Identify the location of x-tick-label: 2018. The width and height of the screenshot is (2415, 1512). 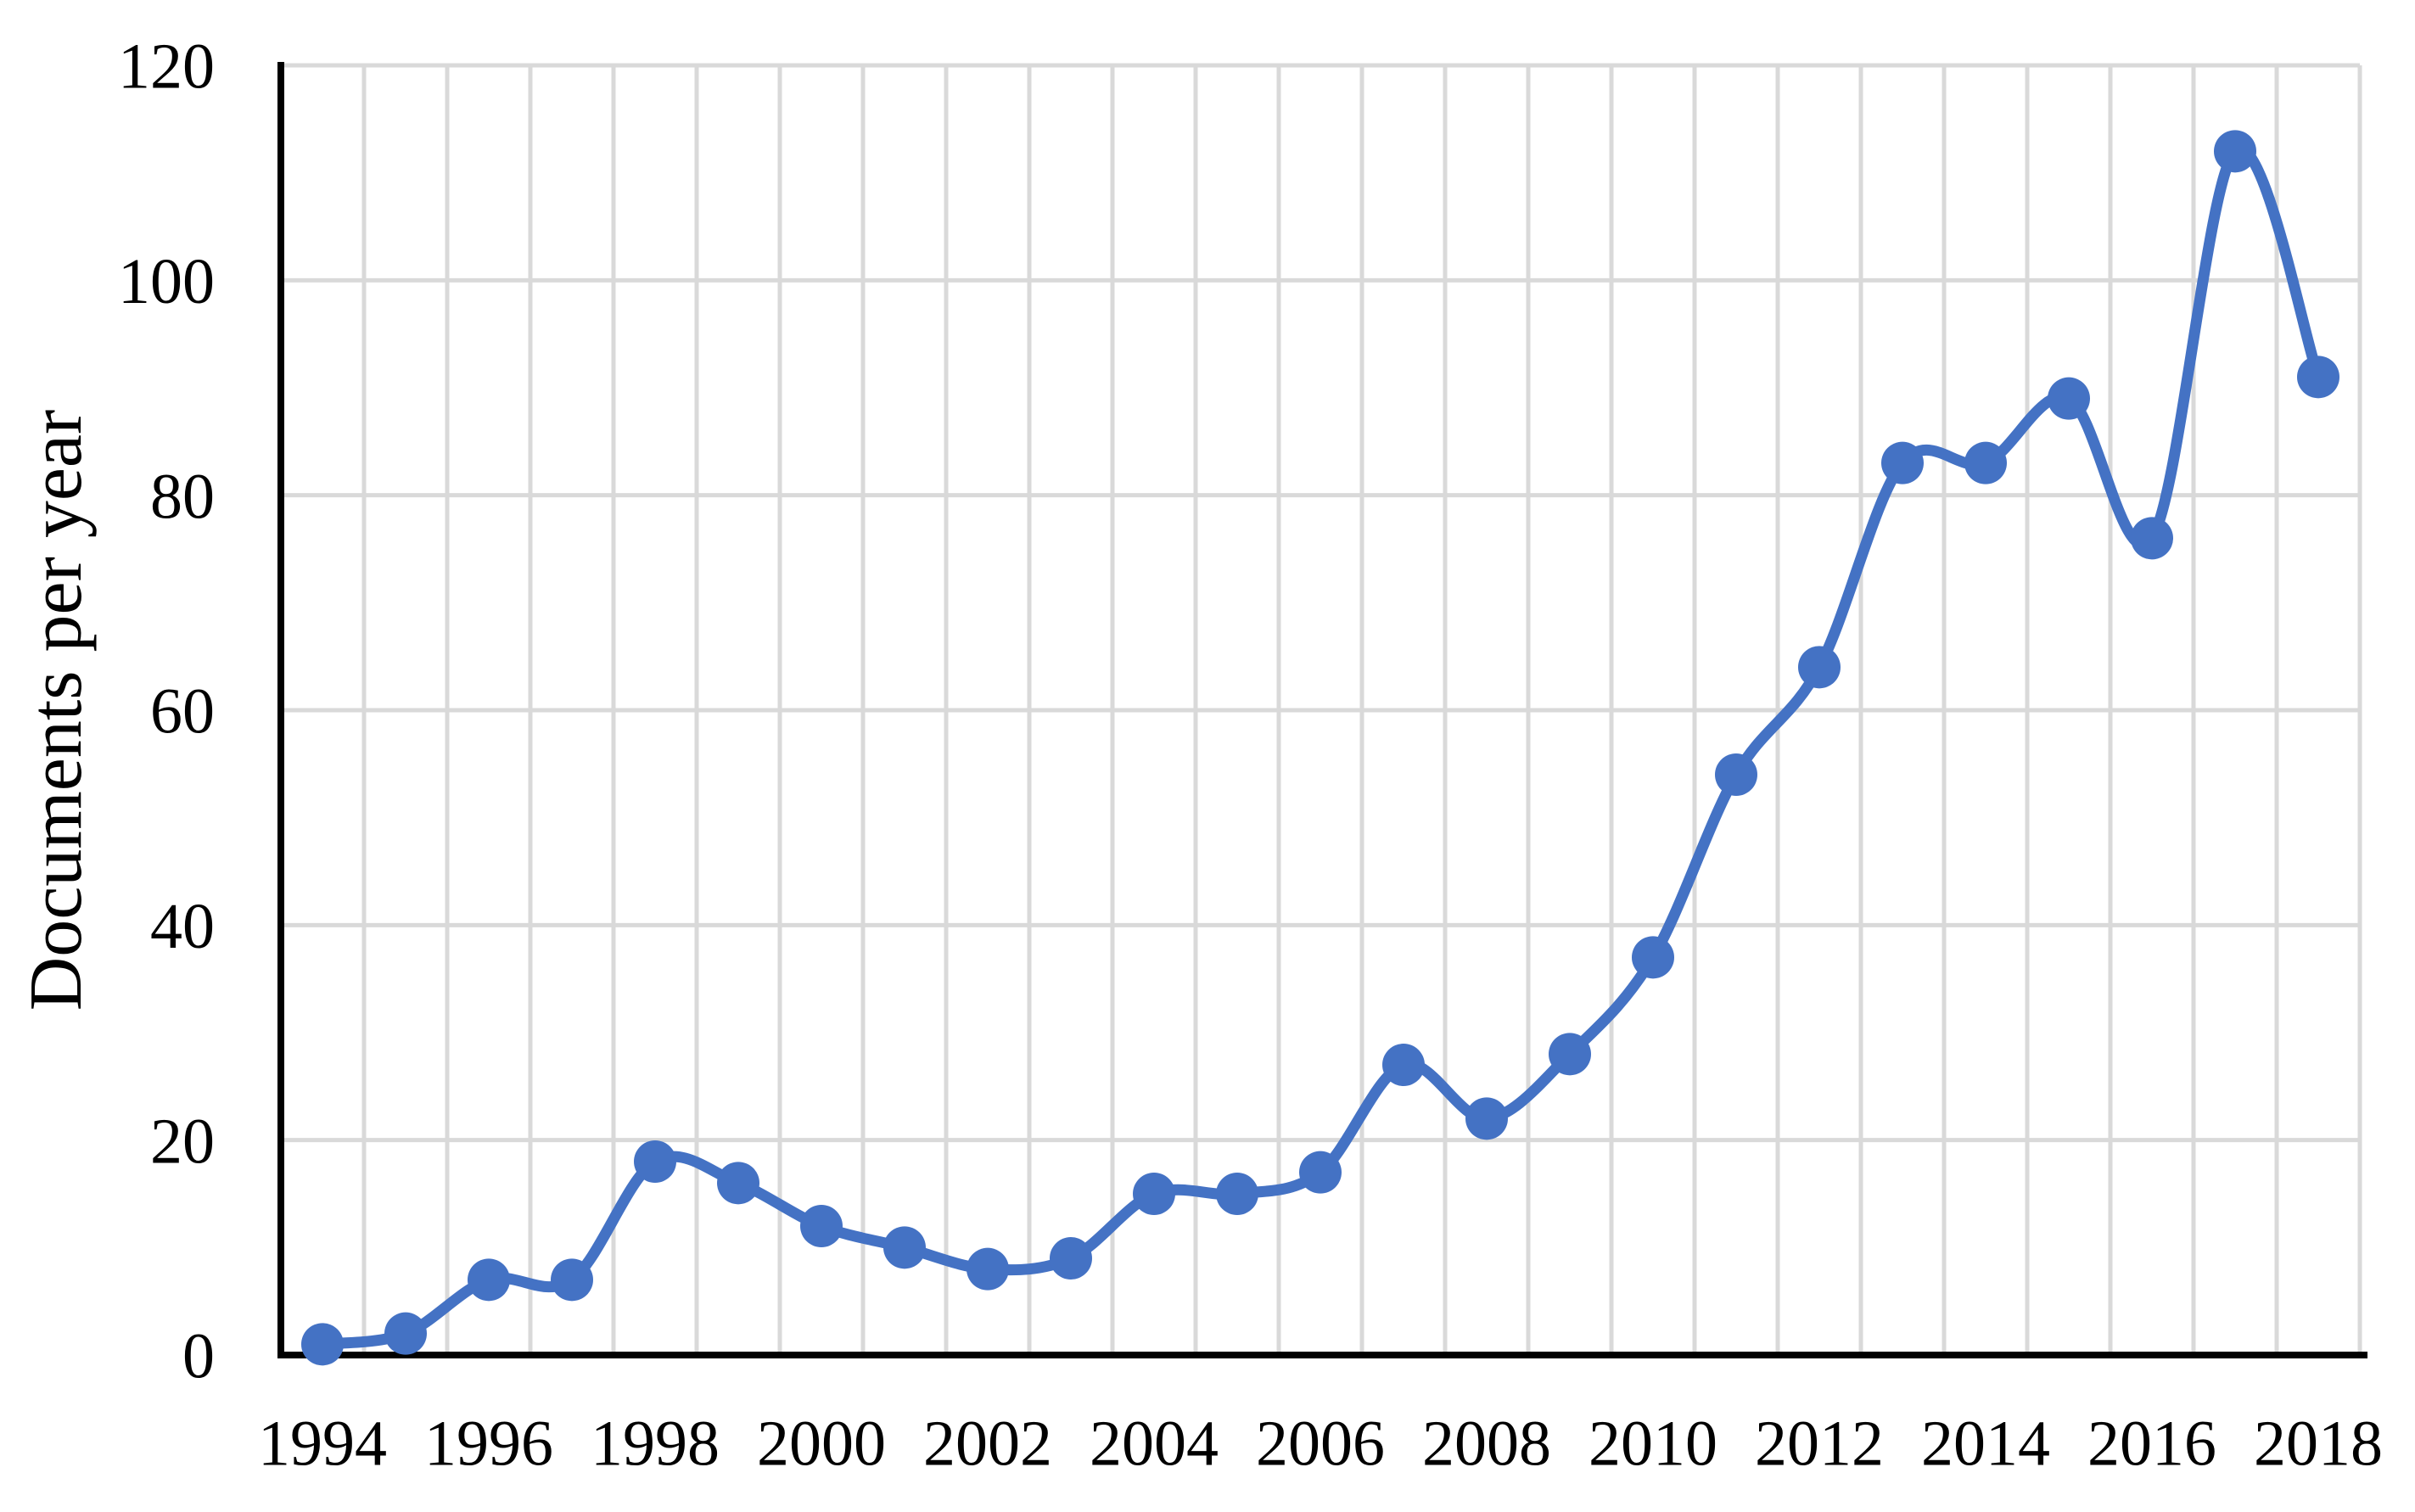
(2318, 1444).